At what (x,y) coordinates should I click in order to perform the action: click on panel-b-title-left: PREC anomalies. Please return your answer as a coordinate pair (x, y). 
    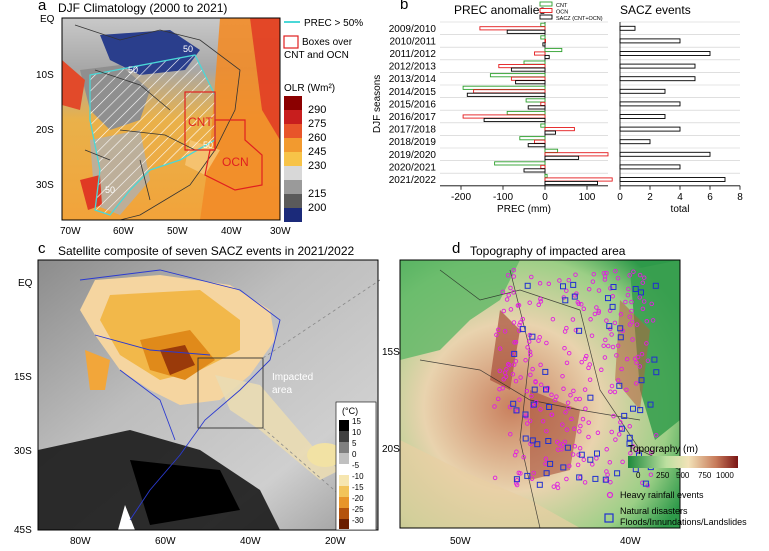
    Looking at the image, I should click on (500, 10).